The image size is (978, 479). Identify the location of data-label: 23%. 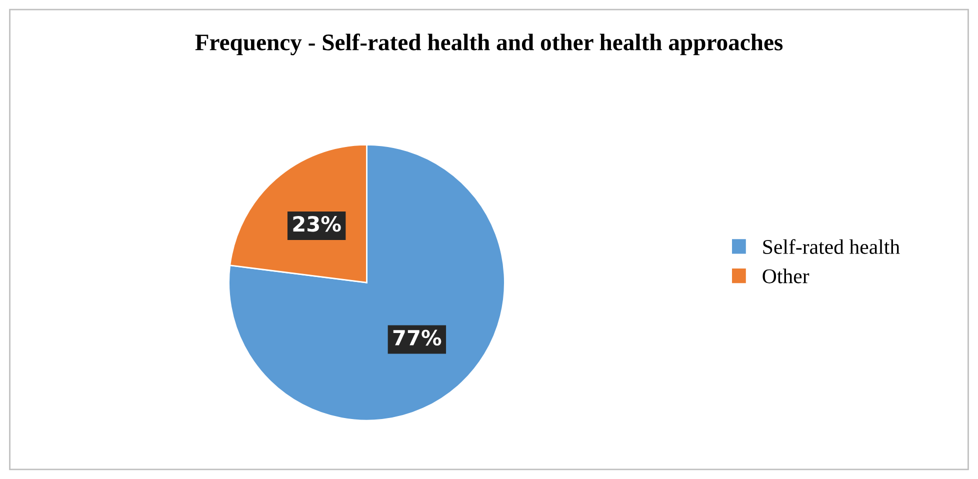
(317, 224).